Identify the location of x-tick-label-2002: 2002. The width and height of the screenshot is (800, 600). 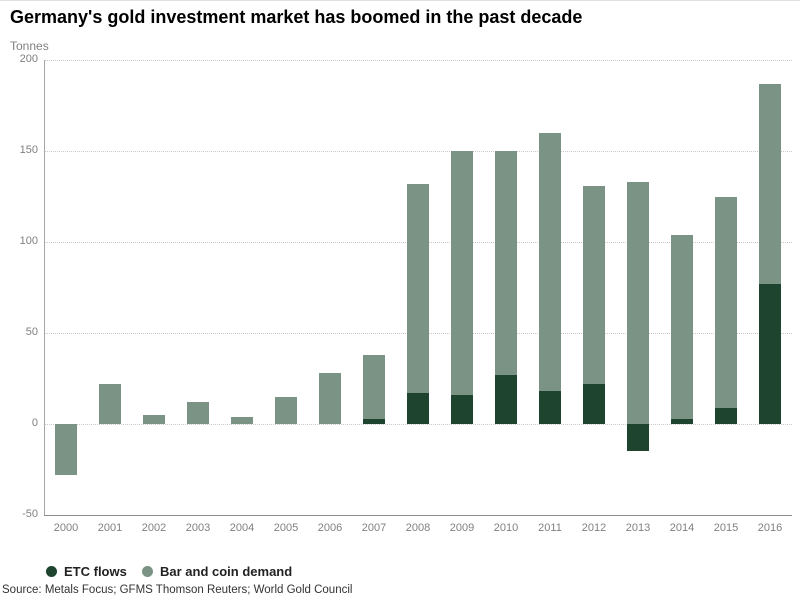
(154, 528).